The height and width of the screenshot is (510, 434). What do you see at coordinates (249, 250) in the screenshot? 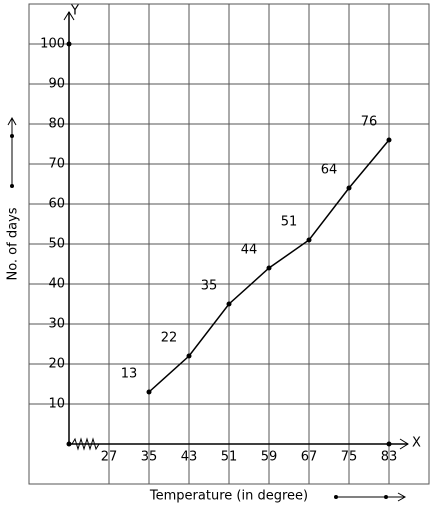
I see `data-label: 44` at bounding box center [249, 250].